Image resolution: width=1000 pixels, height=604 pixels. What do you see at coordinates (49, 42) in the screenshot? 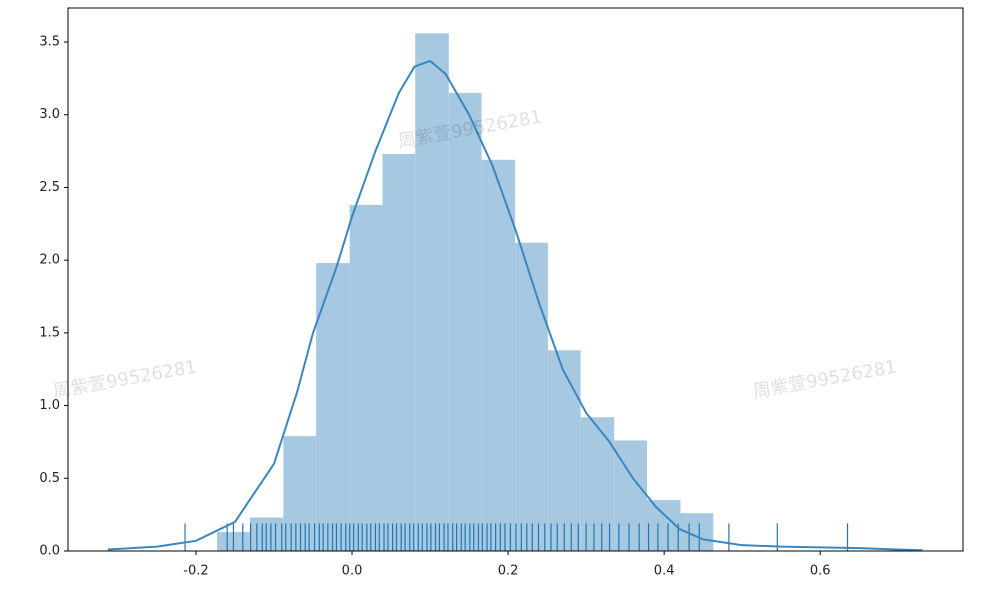
I see `y-tick-label: 3.5` at bounding box center [49, 42].